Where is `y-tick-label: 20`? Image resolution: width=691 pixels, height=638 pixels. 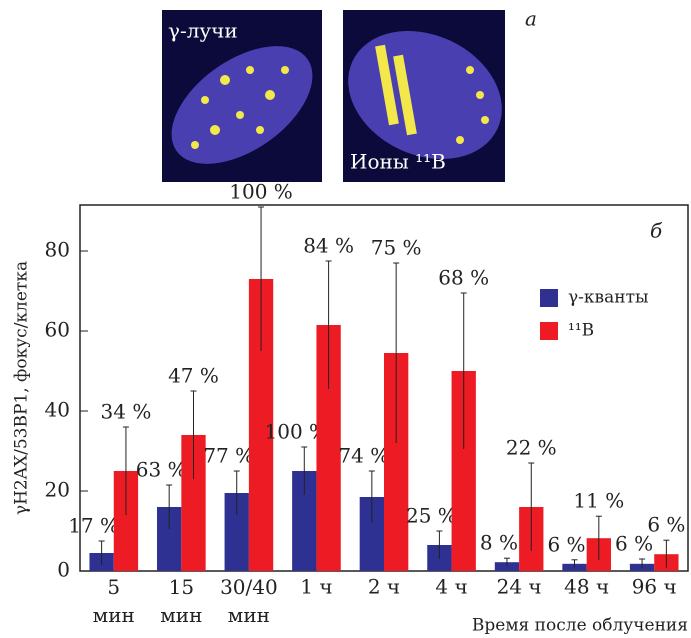
y-tick-label: 20 is located at coordinates (57, 490).